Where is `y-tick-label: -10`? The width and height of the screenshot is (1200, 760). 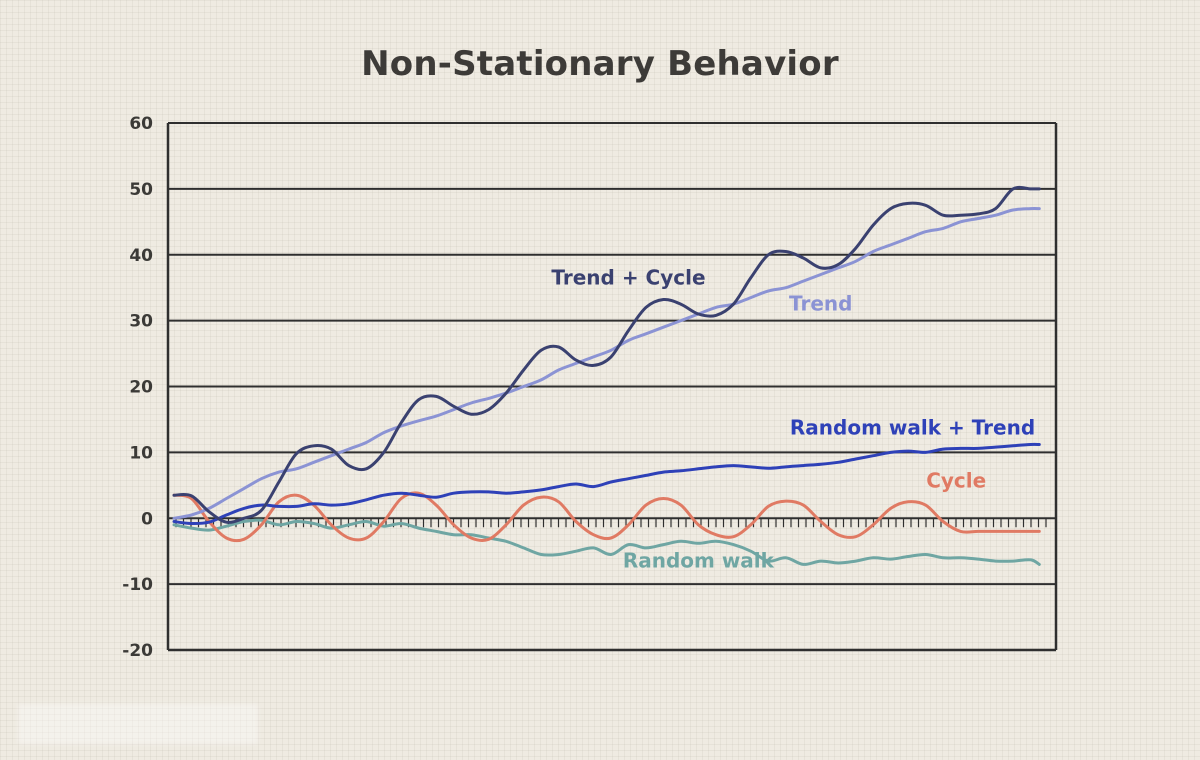
y-tick-label: -10 is located at coordinates (137, 585).